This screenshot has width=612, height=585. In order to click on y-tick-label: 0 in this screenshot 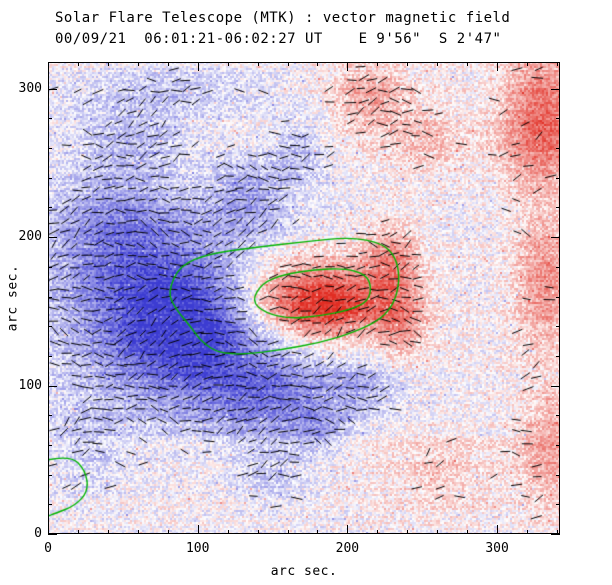, I will do `click(38, 533)`.